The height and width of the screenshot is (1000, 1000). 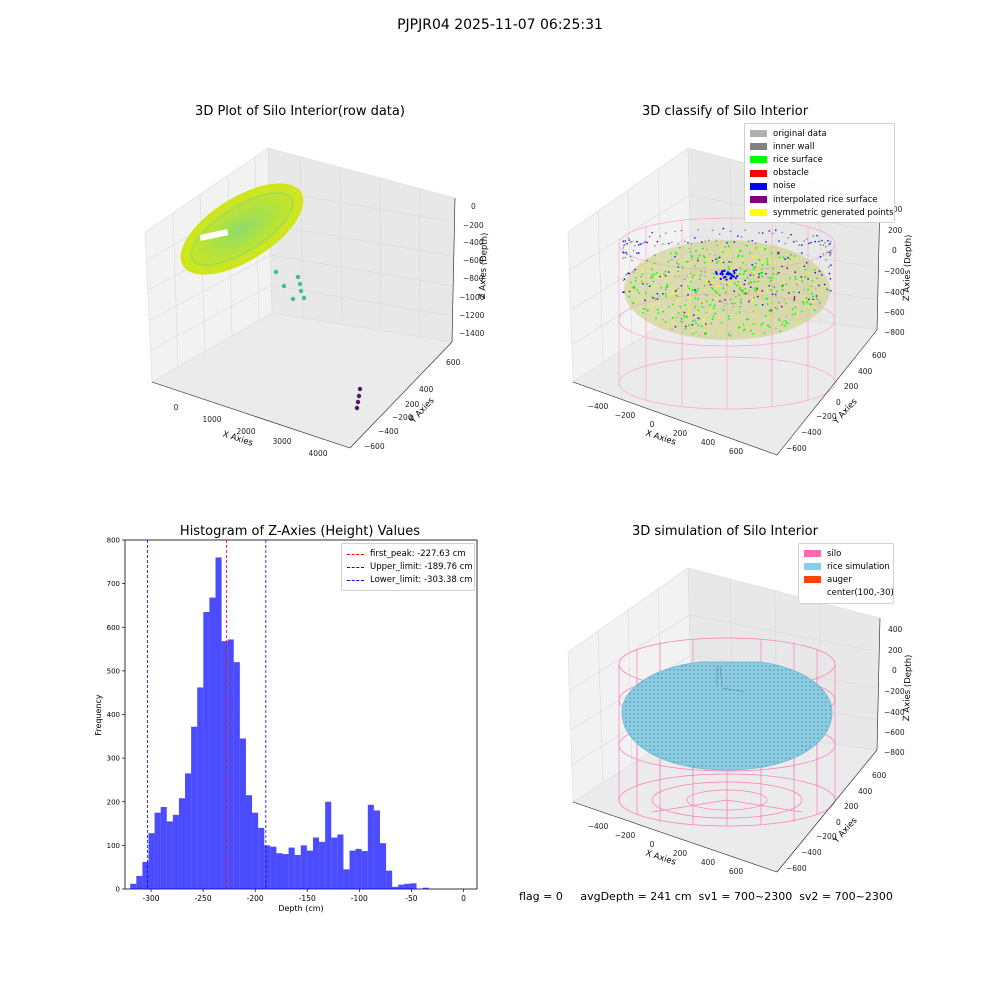 I want to click on raw-z-tick: −800, so click(x=473, y=278).